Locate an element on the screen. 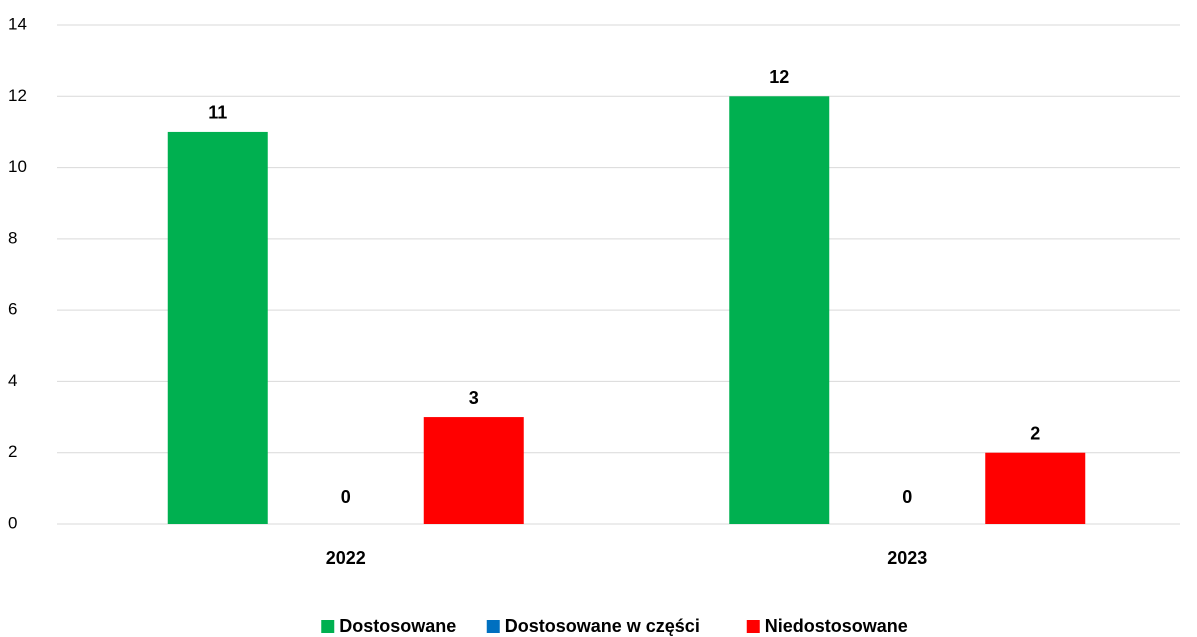  y-tick-label: 12 is located at coordinates (17, 95).